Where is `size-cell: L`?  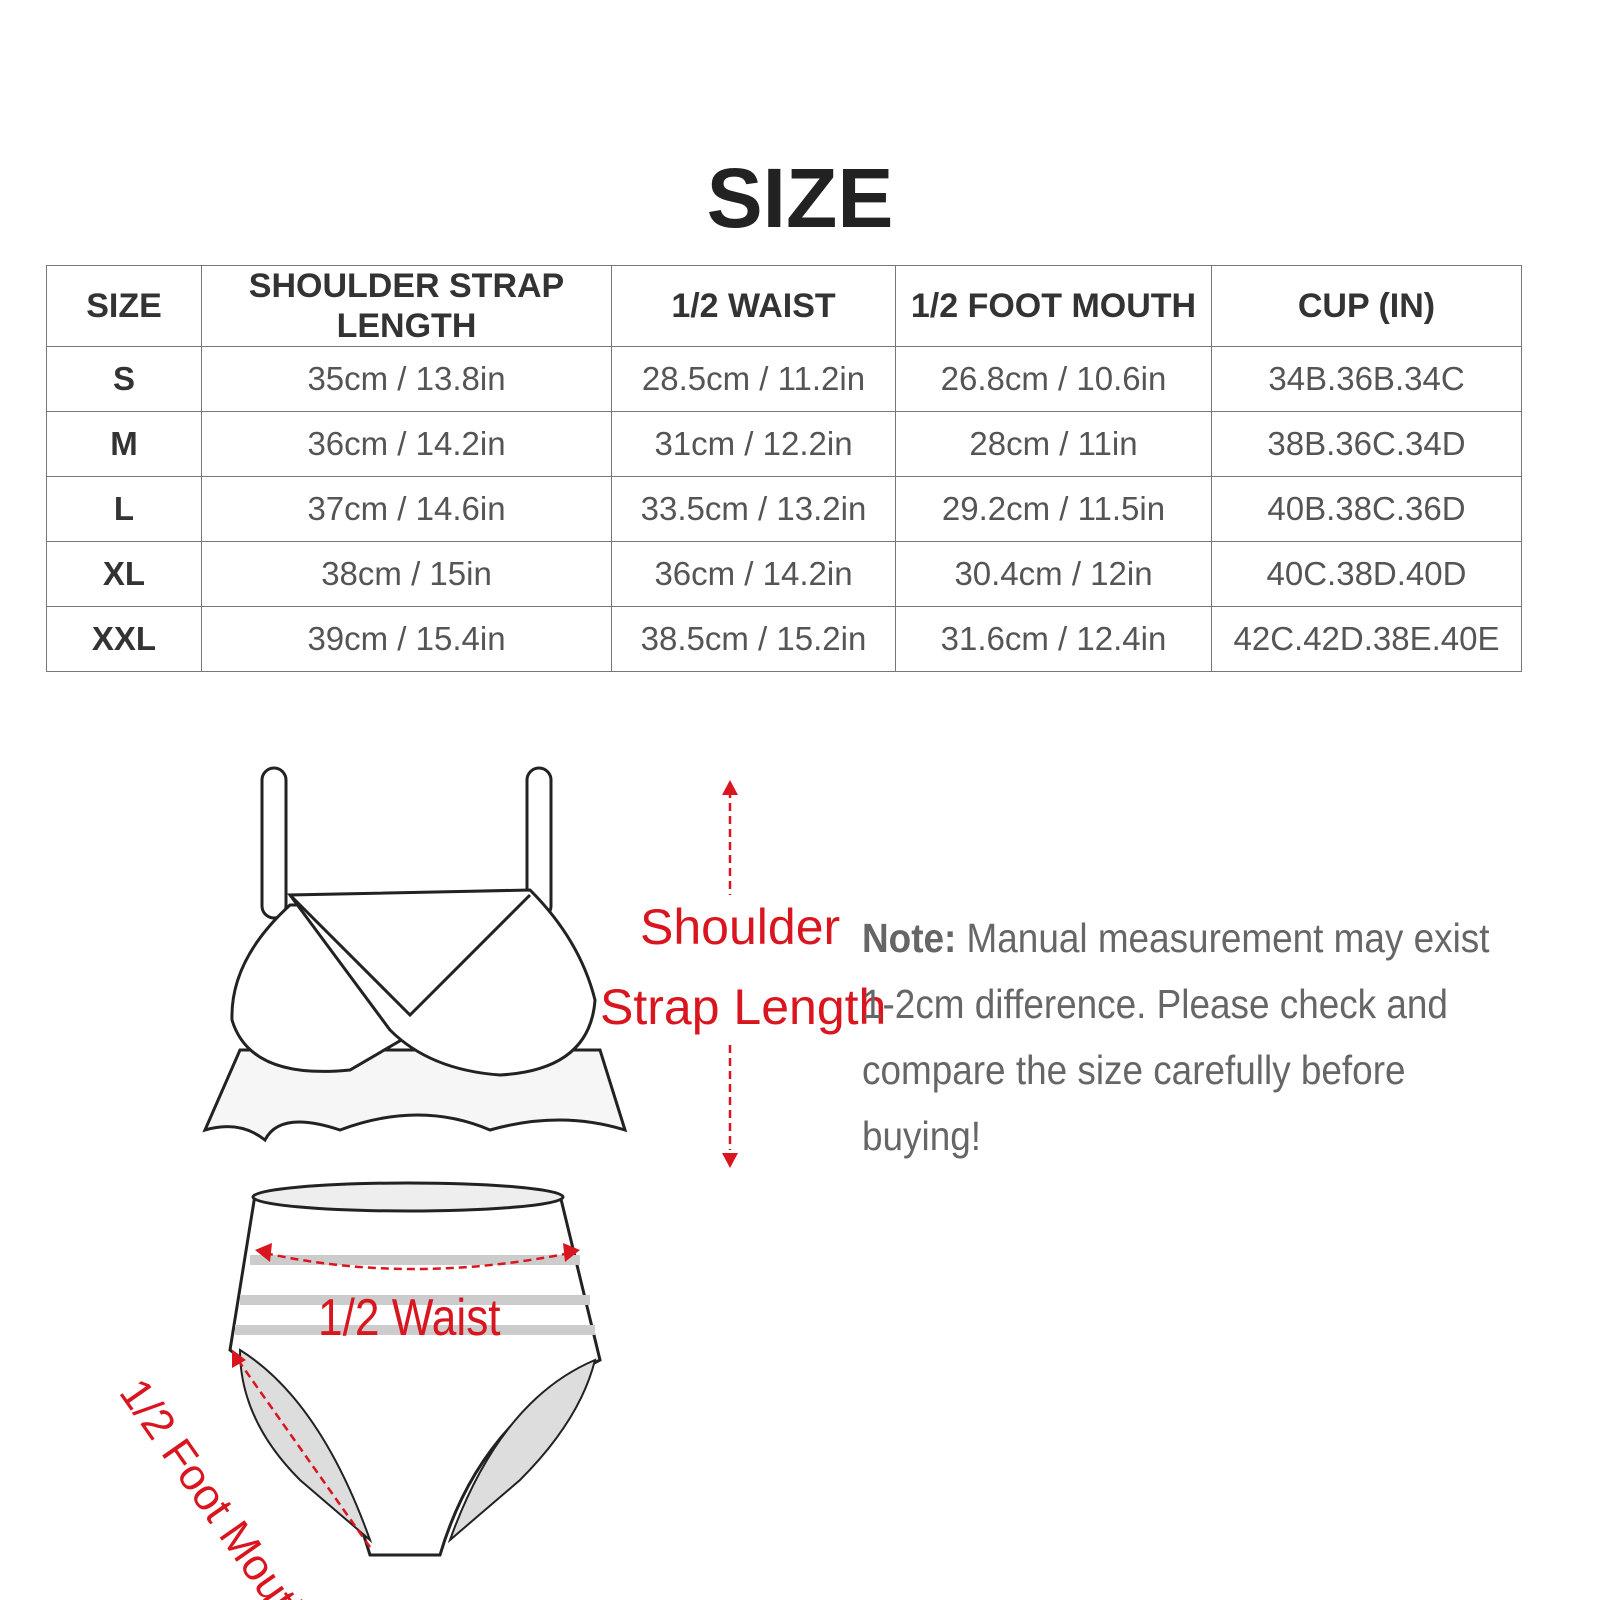
size-cell: L is located at coordinates (124, 509).